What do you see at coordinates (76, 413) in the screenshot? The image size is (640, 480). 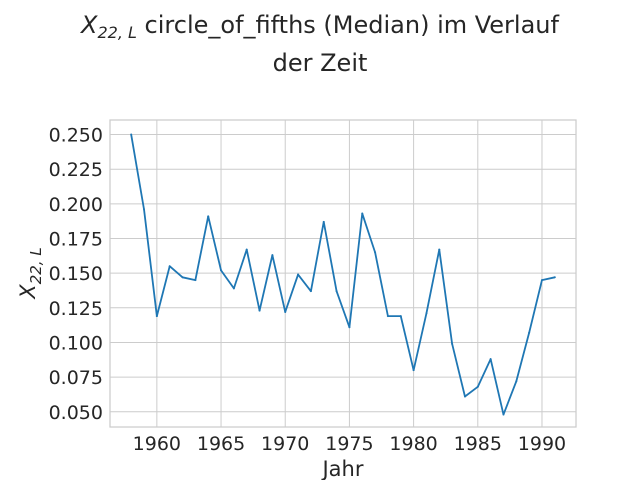 I see `y-tick-label: 0.050` at bounding box center [76, 413].